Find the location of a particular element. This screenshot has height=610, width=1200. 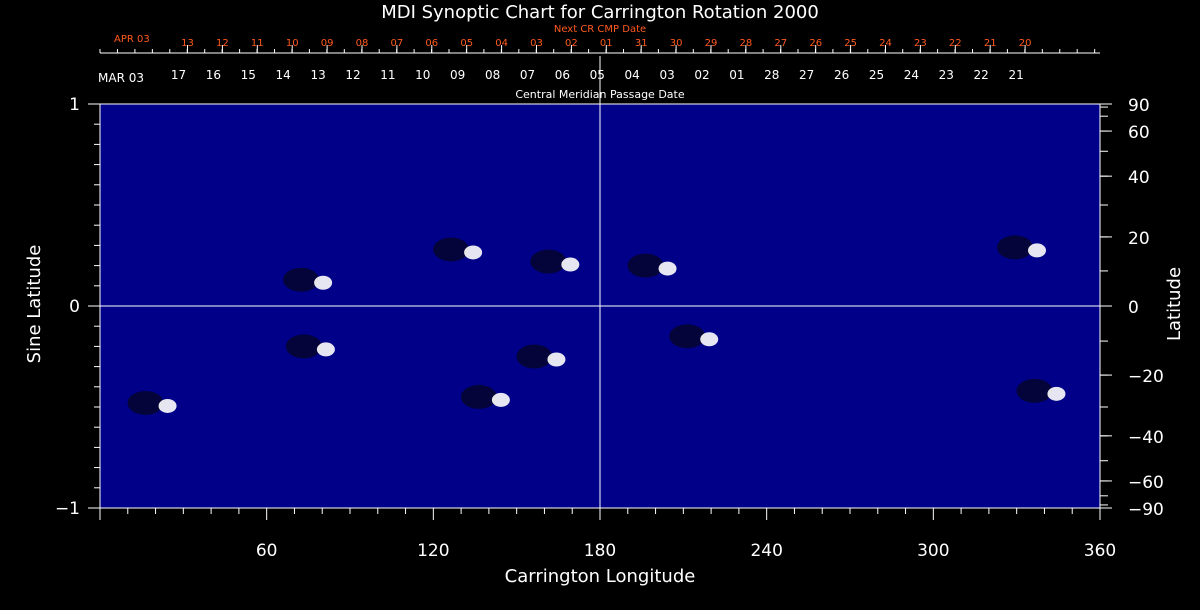

next-cmp-tick-label: 08 is located at coordinates (362, 43).